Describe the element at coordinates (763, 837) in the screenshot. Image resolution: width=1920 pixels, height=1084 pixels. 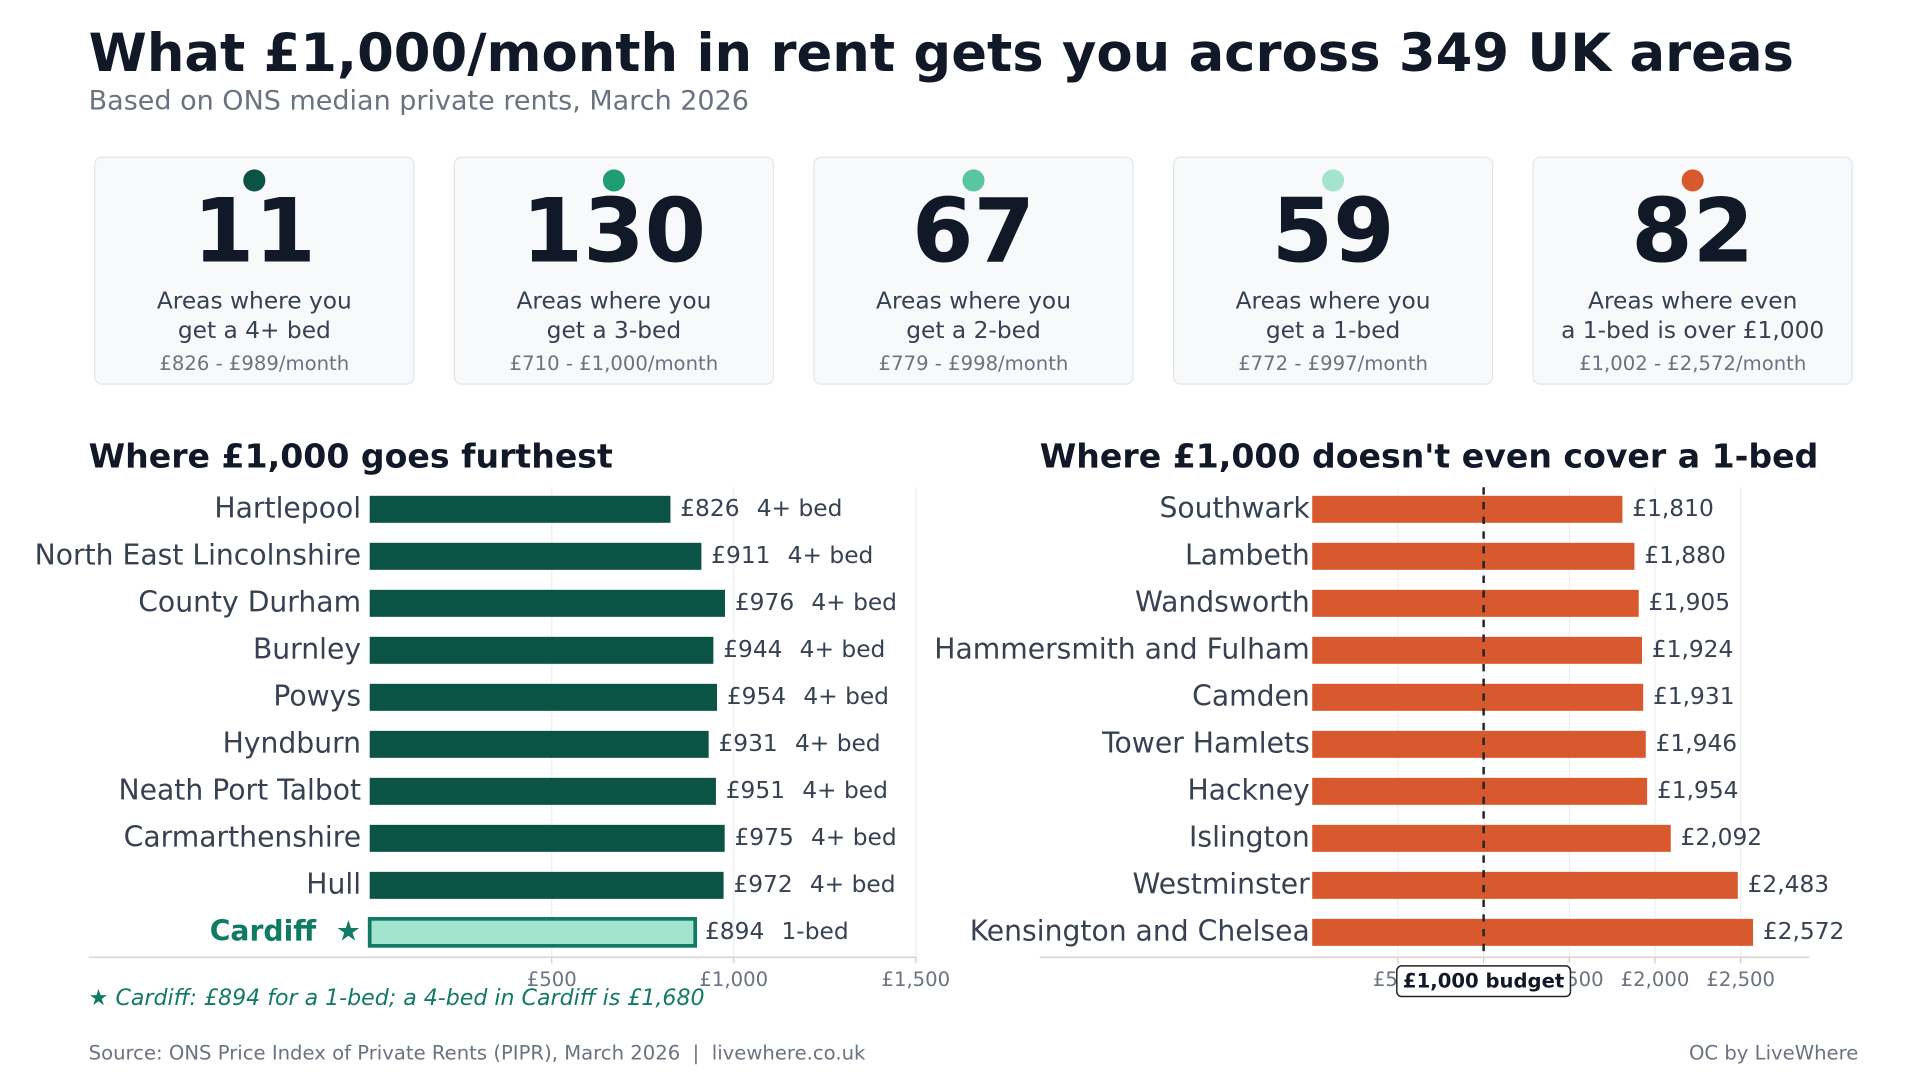
I see `value-label: £975` at that location.